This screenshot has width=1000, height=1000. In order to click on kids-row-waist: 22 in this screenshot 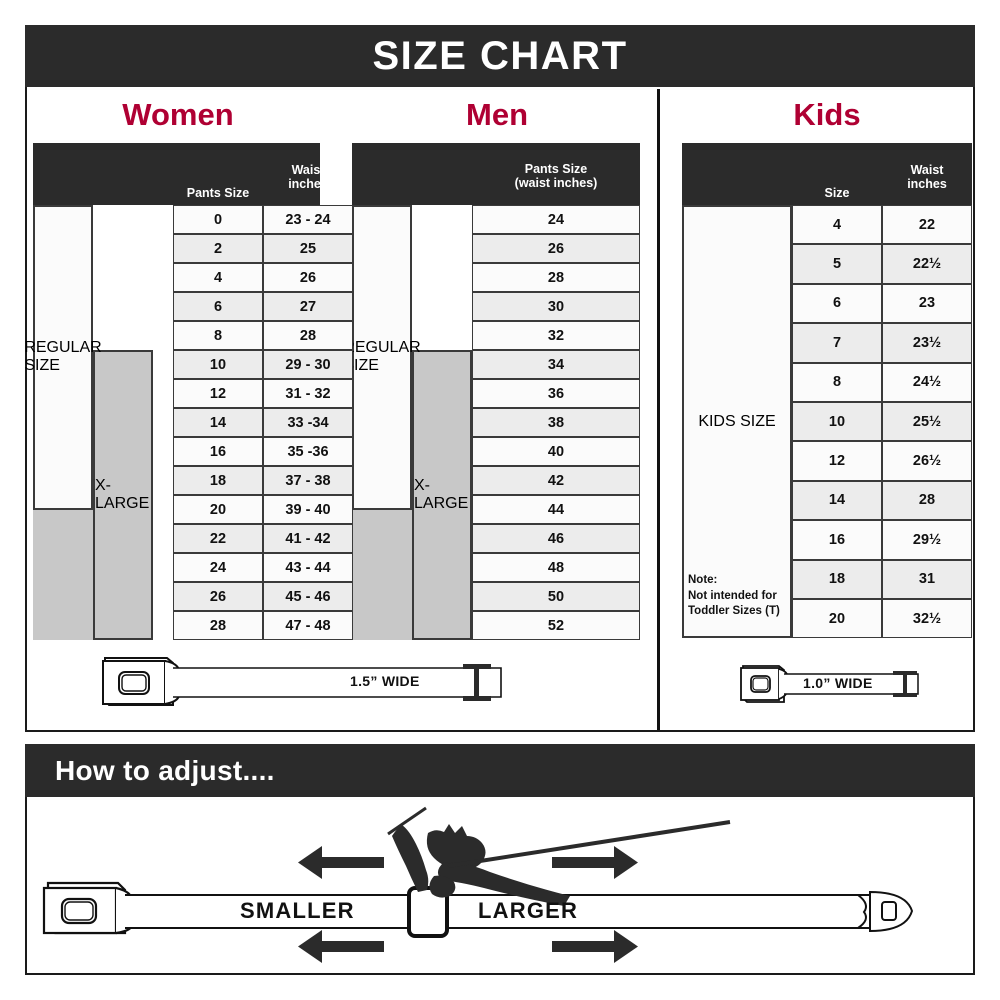, I will do `click(927, 225)`.